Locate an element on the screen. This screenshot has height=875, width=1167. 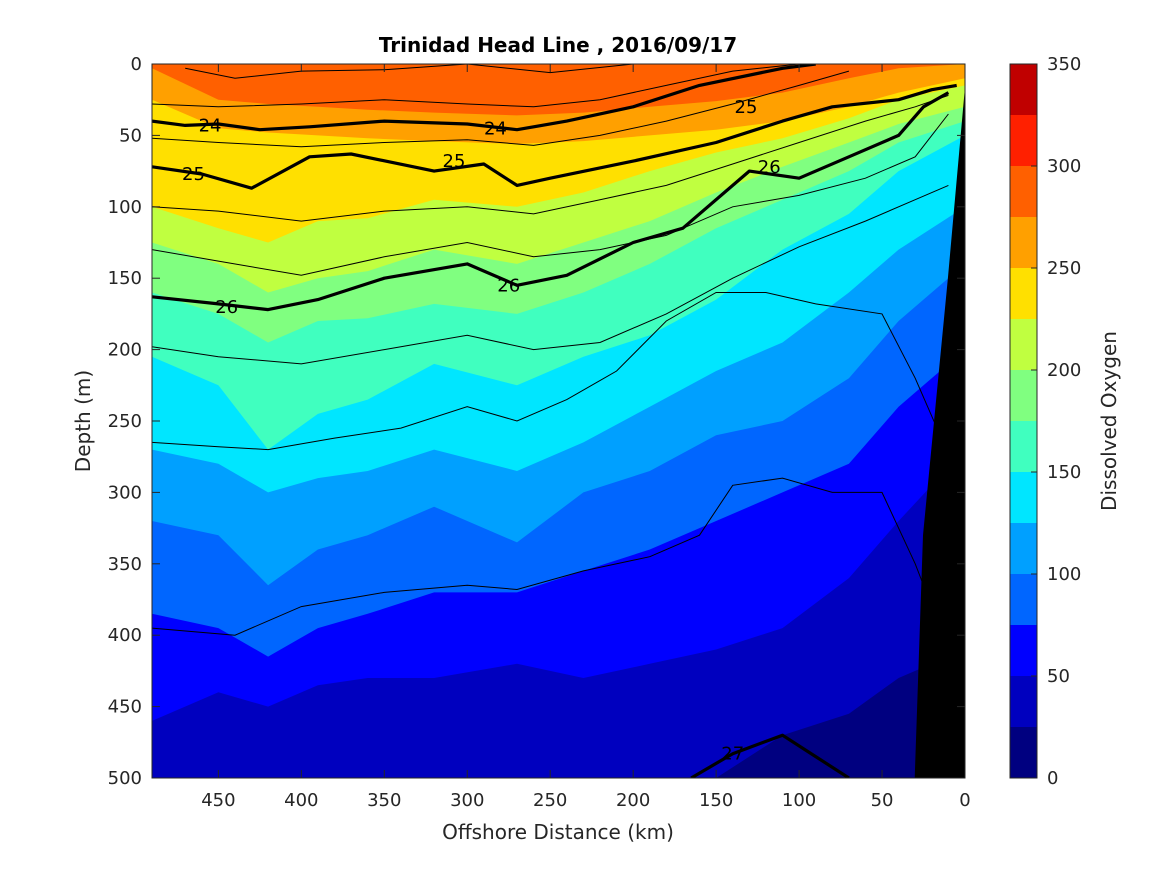
x-tick-label-250: 250 is located at coordinates (550, 800).